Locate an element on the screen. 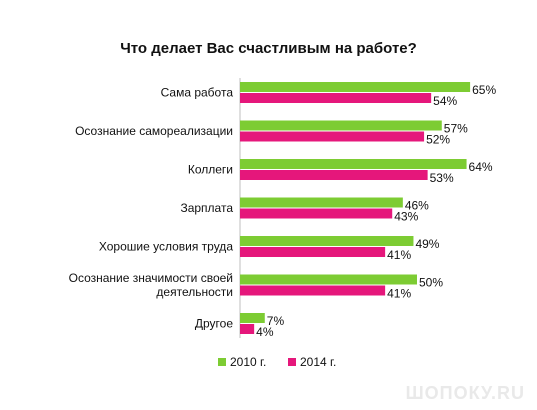  legend: 2010 г. 2014 г. is located at coordinates (277, 362).